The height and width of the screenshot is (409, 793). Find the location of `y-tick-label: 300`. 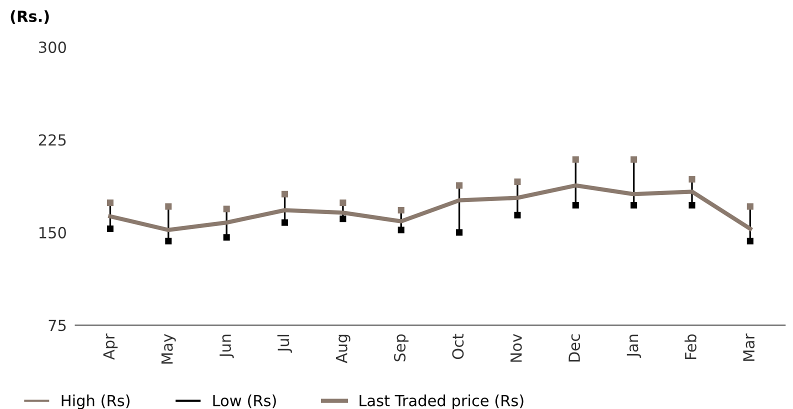

y-tick-label: 300 is located at coordinates (52, 48).